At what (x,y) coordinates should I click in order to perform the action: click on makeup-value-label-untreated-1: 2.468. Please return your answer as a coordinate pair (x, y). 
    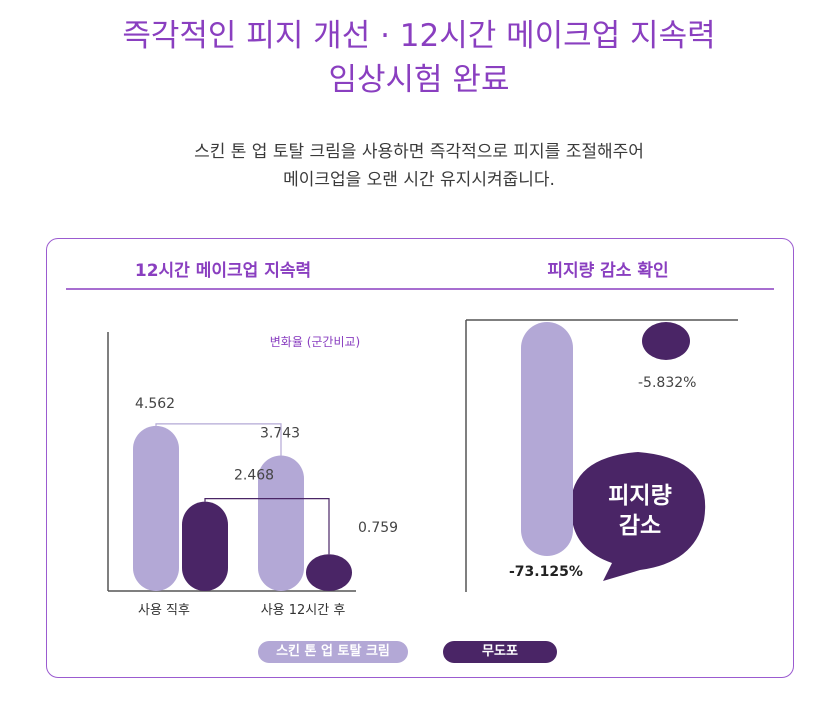
    Looking at the image, I should click on (254, 476).